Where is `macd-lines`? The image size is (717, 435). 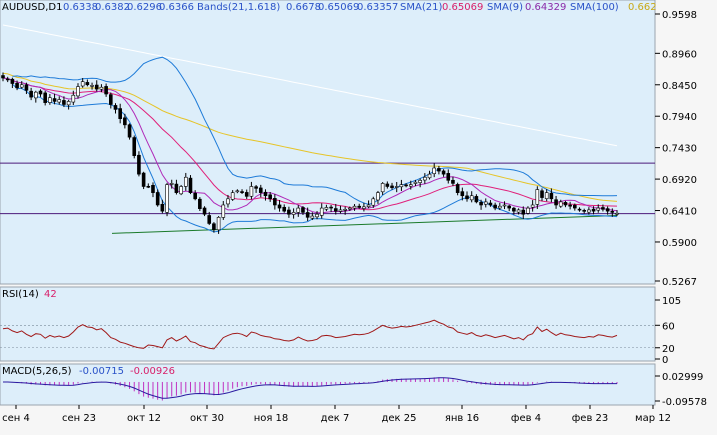 macd-lines is located at coordinates (310, 389).